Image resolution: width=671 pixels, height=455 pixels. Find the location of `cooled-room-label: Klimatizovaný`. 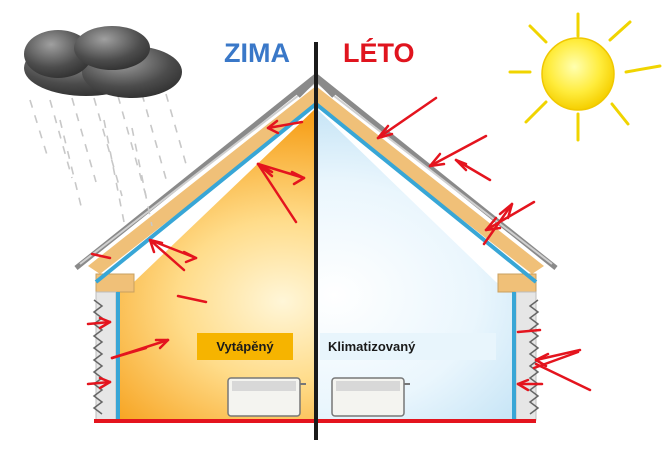

cooled-room-label: Klimatizovaný is located at coordinates (372, 346).